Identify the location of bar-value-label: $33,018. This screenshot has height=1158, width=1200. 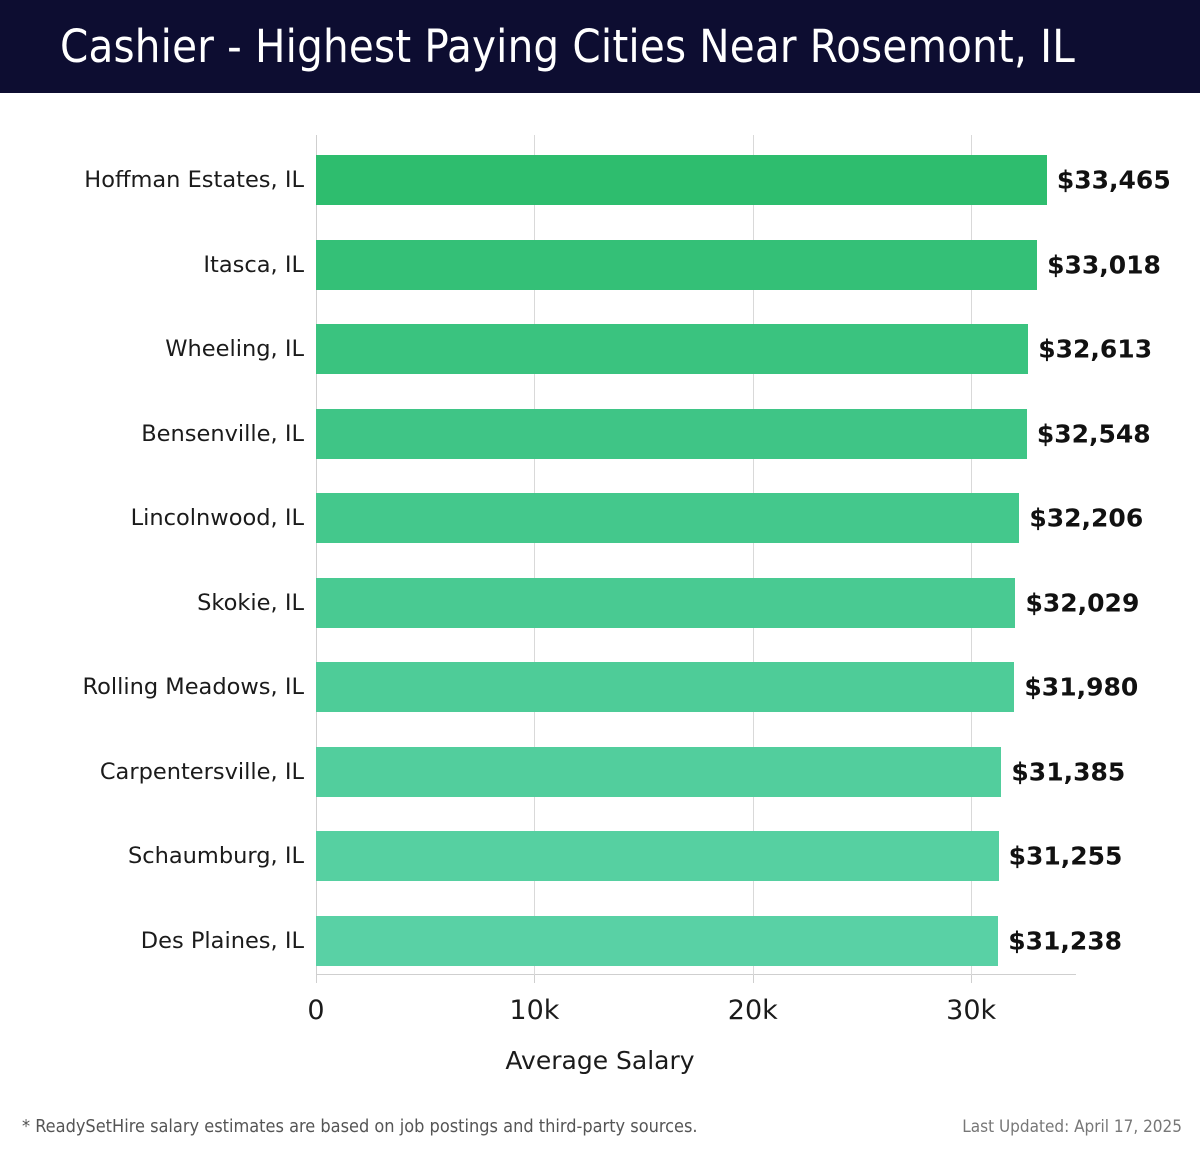
(1104, 264).